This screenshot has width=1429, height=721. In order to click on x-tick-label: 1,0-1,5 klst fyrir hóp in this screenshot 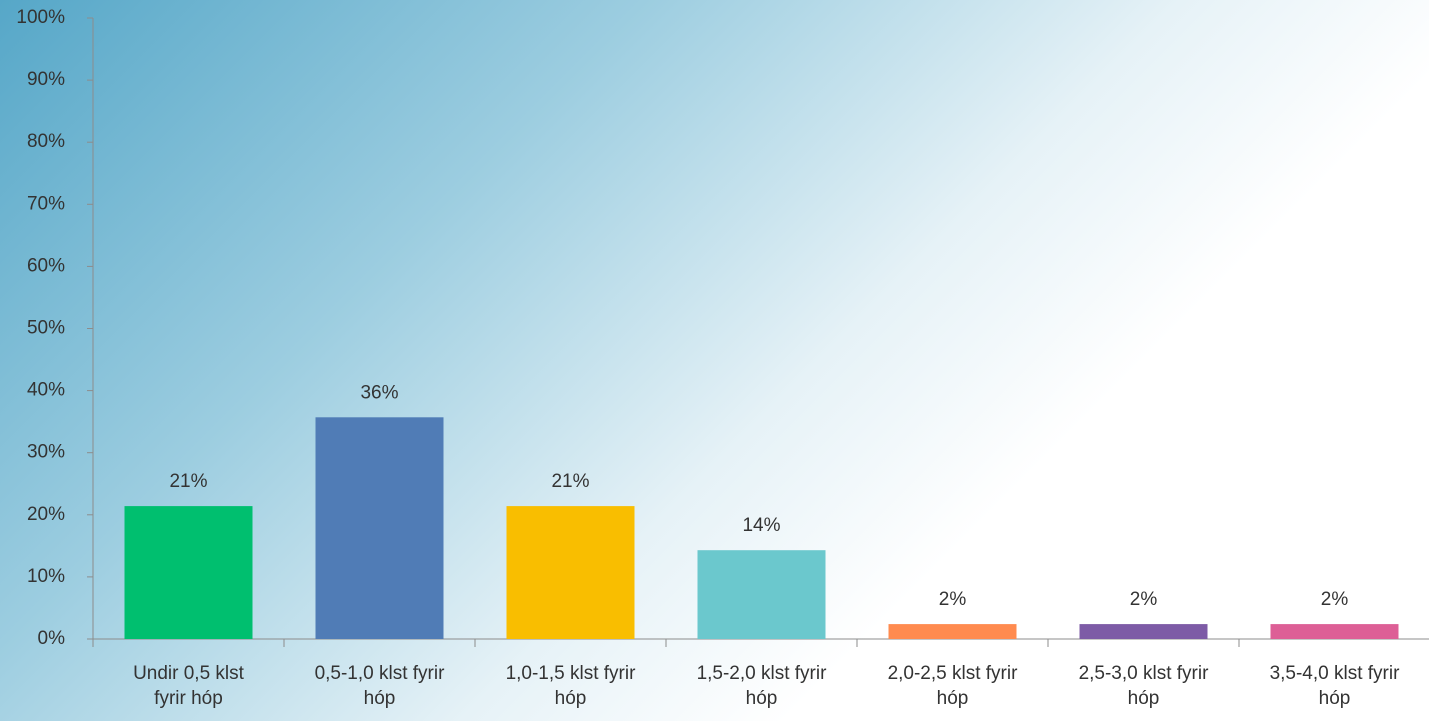, I will do `click(570, 686)`.